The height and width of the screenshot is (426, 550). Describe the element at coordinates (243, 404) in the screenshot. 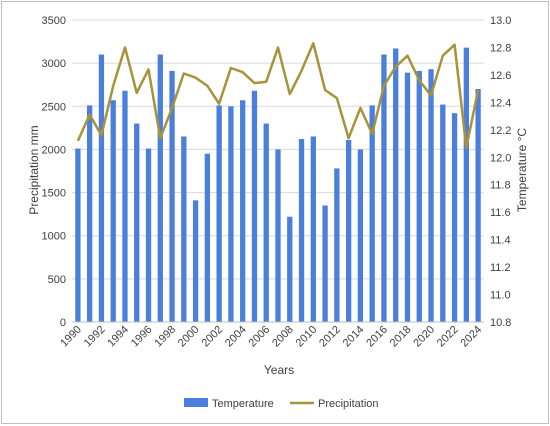

I see `legend-label-temperature: Temperature` at that location.